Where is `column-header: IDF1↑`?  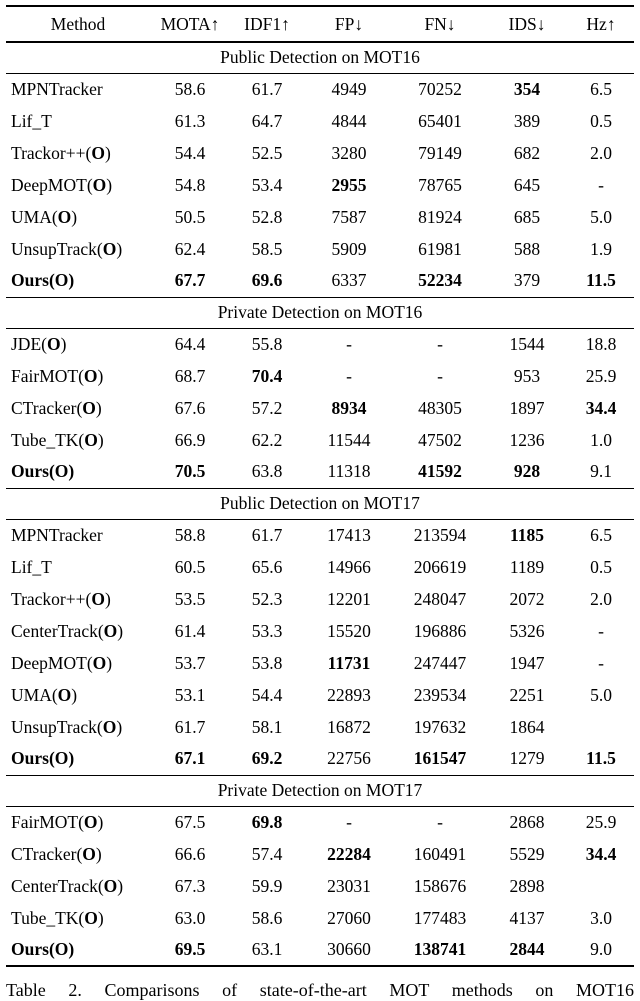 column-header: IDF1↑ is located at coordinates (267, 23).